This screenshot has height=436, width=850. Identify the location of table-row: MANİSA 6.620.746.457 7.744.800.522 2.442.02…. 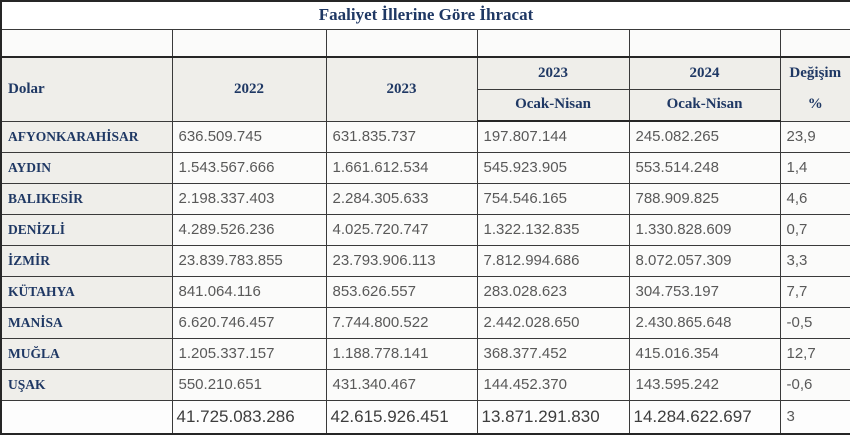
(425, 322).